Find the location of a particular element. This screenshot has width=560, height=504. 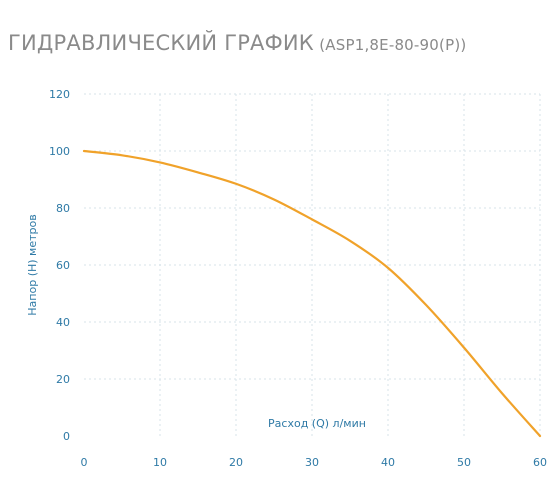

y-tick-labels: 0 20 40 60 80 100 120 is located at coordinates (59, 265).